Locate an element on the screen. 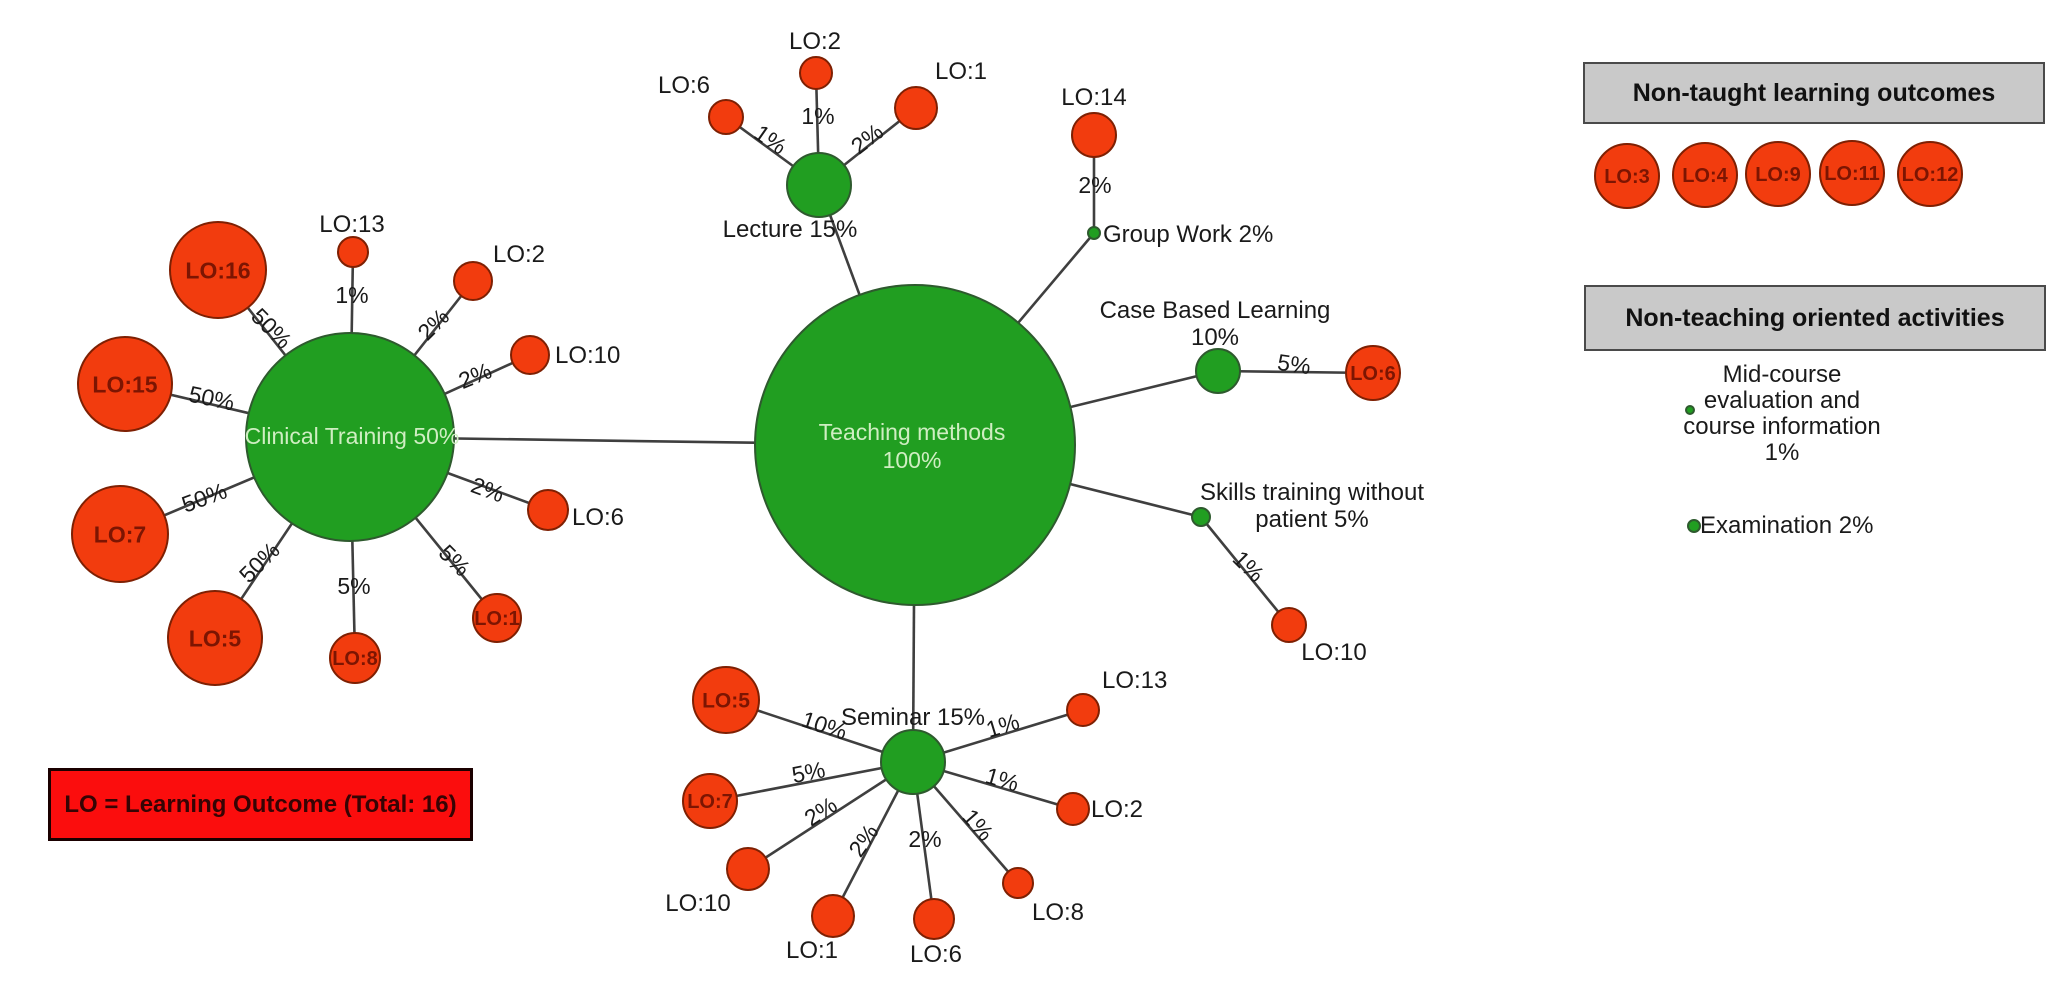 Image resolution: width=2059 pixels, height=1001 pixels. hub-label-clinical-training: Clinical Training 50% is located at coordinates (352, 436).